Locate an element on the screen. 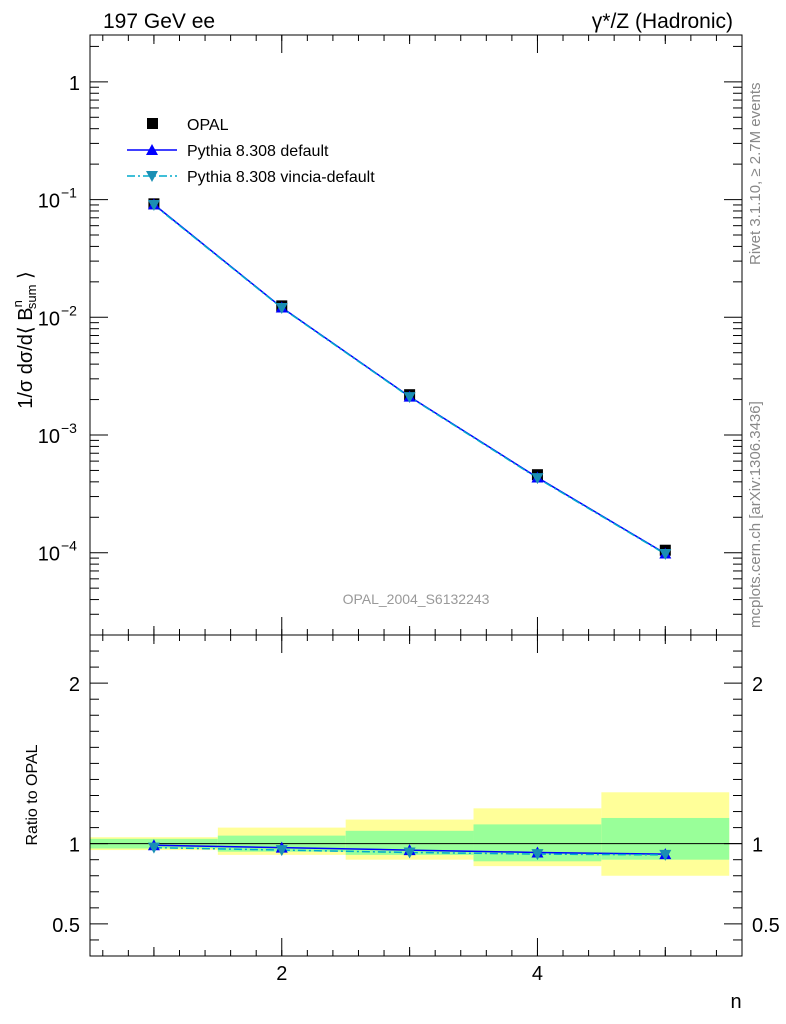 Image resolution: width=786 pixels, height=1024 pixels. ratio-y-axis-label: Ratio to OPAL is located at coordinates (32, 794).